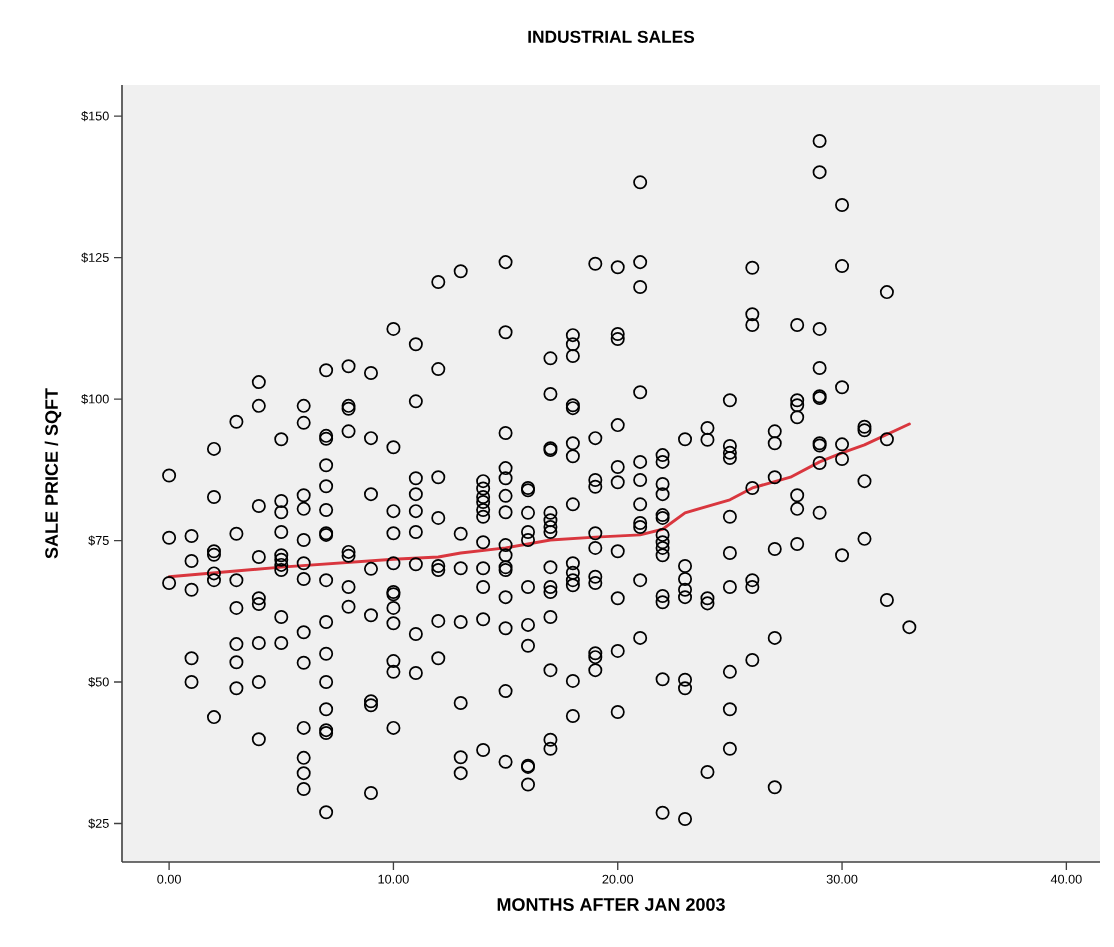 Image resolution: width=1114 pixels, height=947 pixels. I want to click on x-tick-label: 0.00, so click(169, 879).